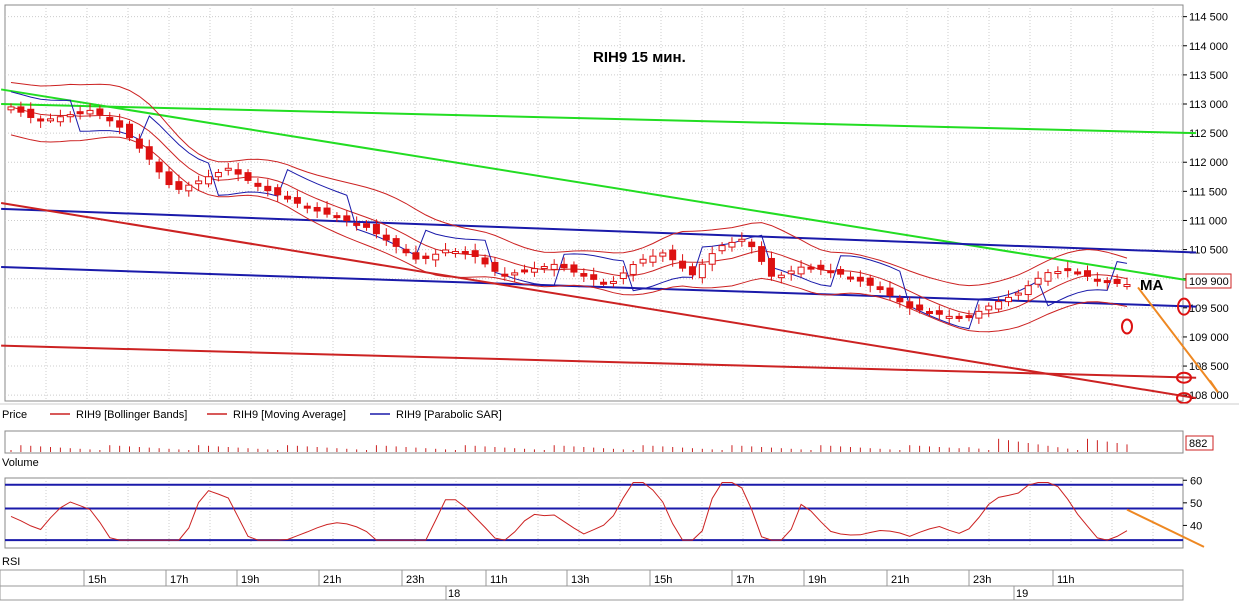  What do you see at coordinates (1151, 285) in the screenshot?
I see `ma-annotation: MA` at bounding box center [1151, 285].